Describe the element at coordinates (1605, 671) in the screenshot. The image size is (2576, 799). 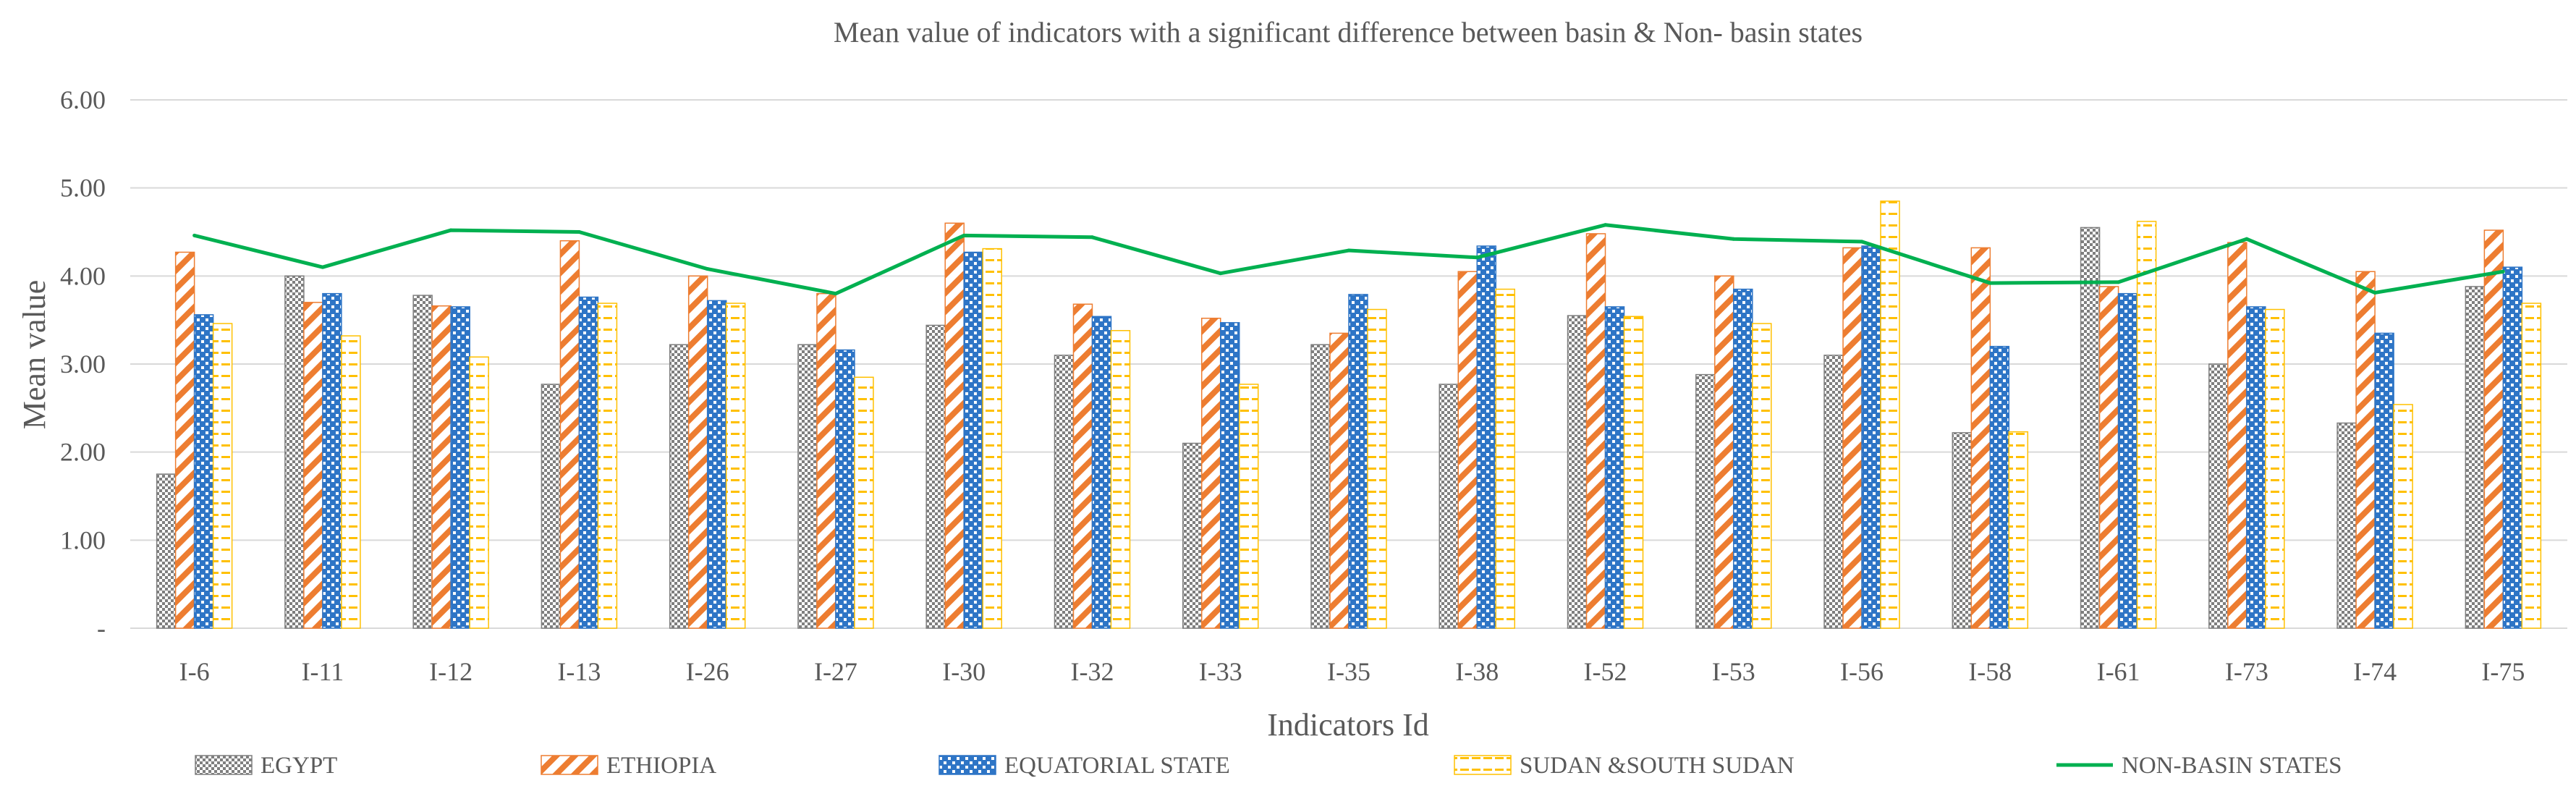
I see `x-tick-label: I-52` at that location.